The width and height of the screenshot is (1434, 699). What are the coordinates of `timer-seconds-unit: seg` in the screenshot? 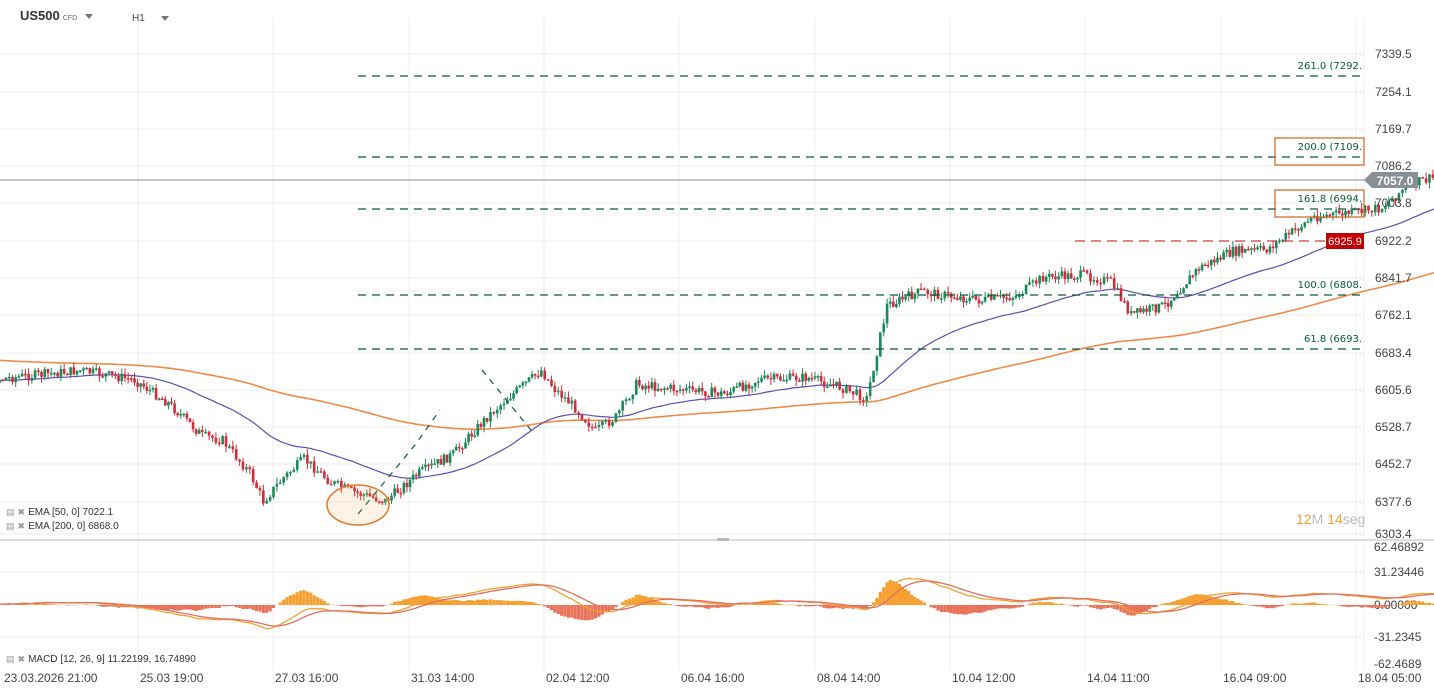 It's located at (1354, 519).